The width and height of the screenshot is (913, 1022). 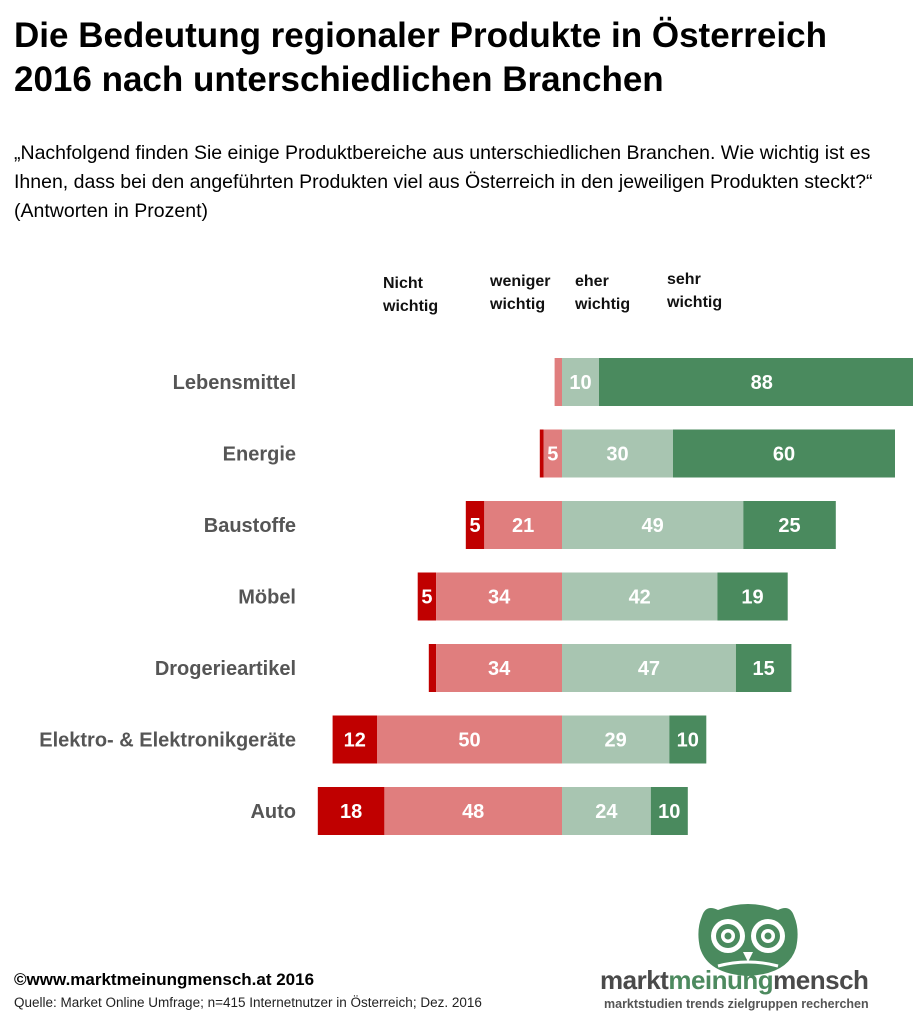 I want to click on data-label: 47, so click(x=649, y=669).